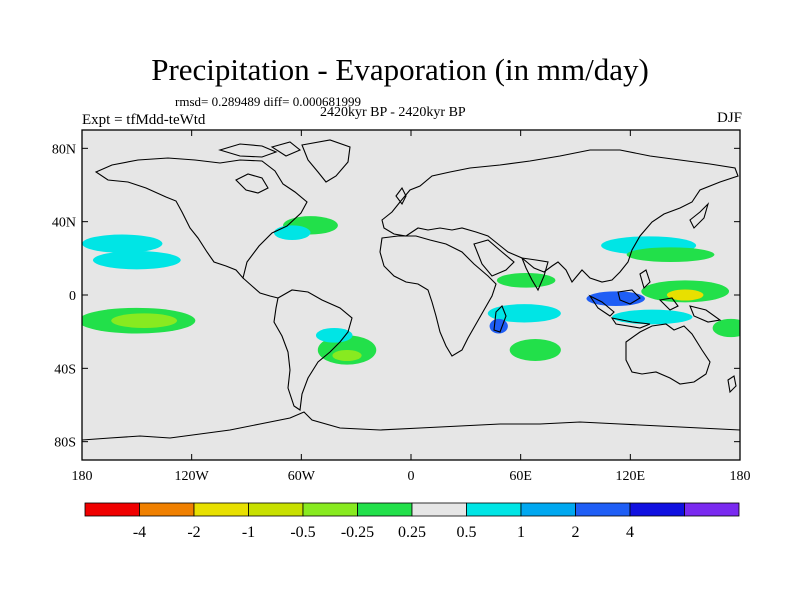  I want to click on colorbar-label: 0.25, so click(412, 532).